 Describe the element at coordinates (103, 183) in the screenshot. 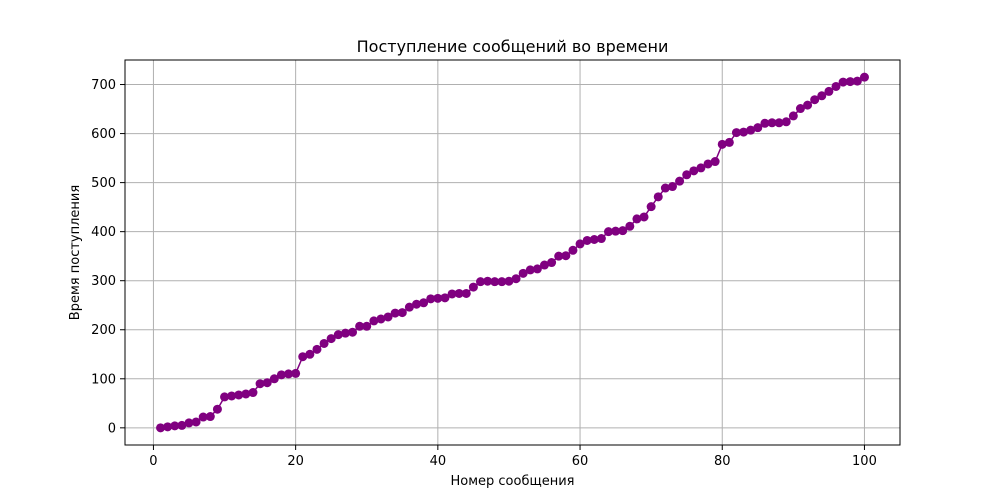

I see `y-tick-label: 500` at that location.